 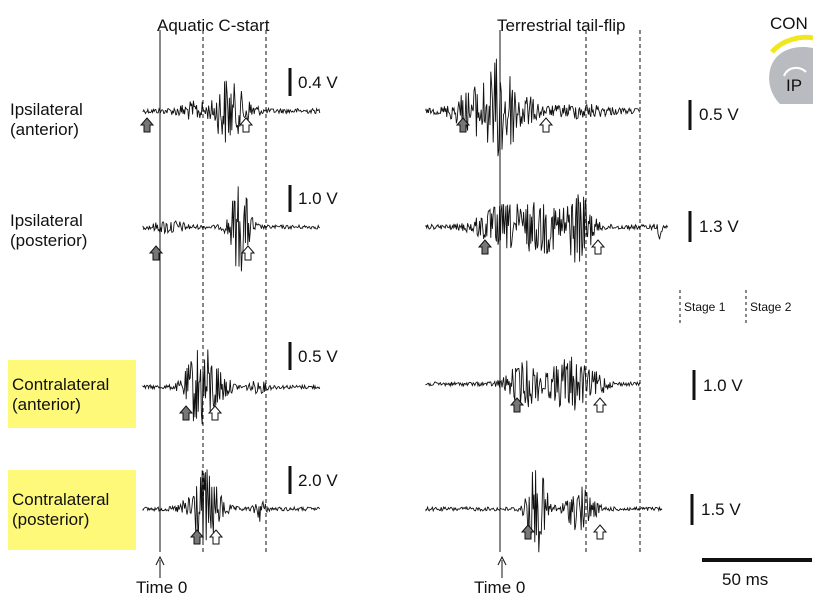 I want to click on trace-aquatic-contra-post, so click(x=231, y=506).